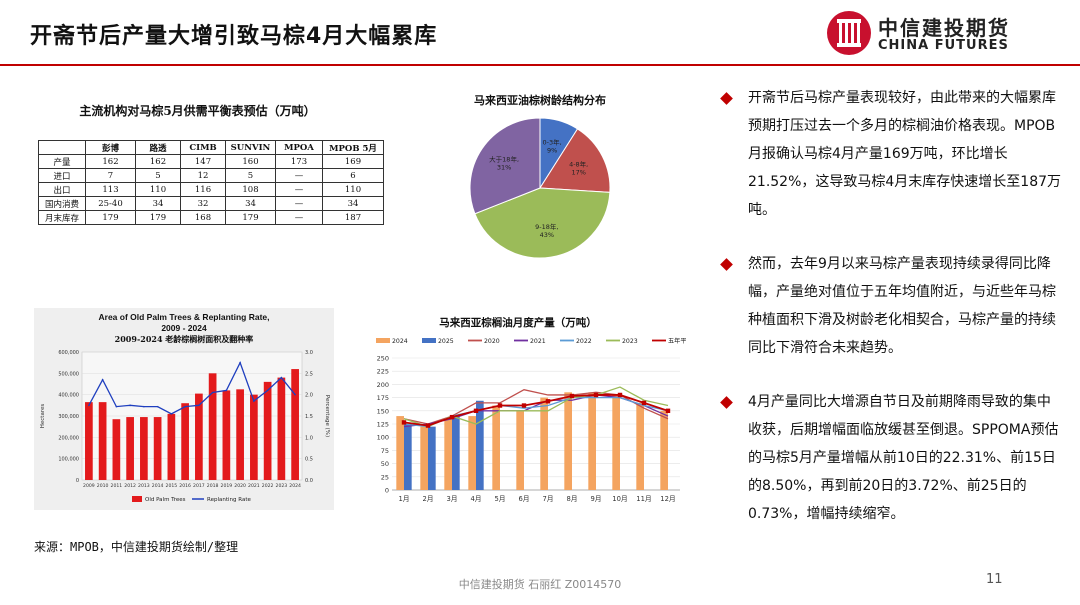  What do you see at coordinates (211, 217) in the screenshot?
I see `table-row: 月末库存 179 179 168 179 — 187` at bounding box center [211, 217].